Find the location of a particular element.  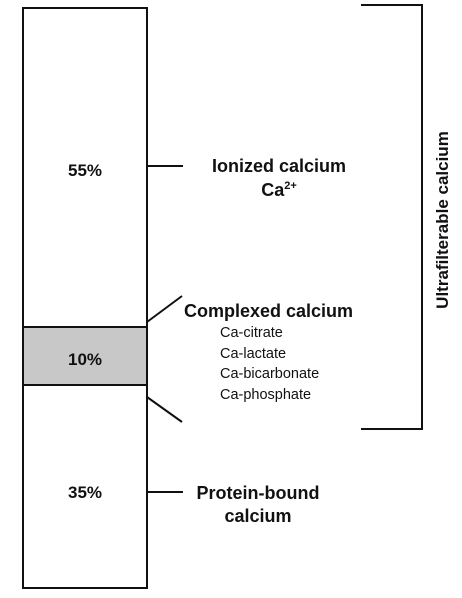

formula-charge: 2+ is located at coordinates (290, 186).